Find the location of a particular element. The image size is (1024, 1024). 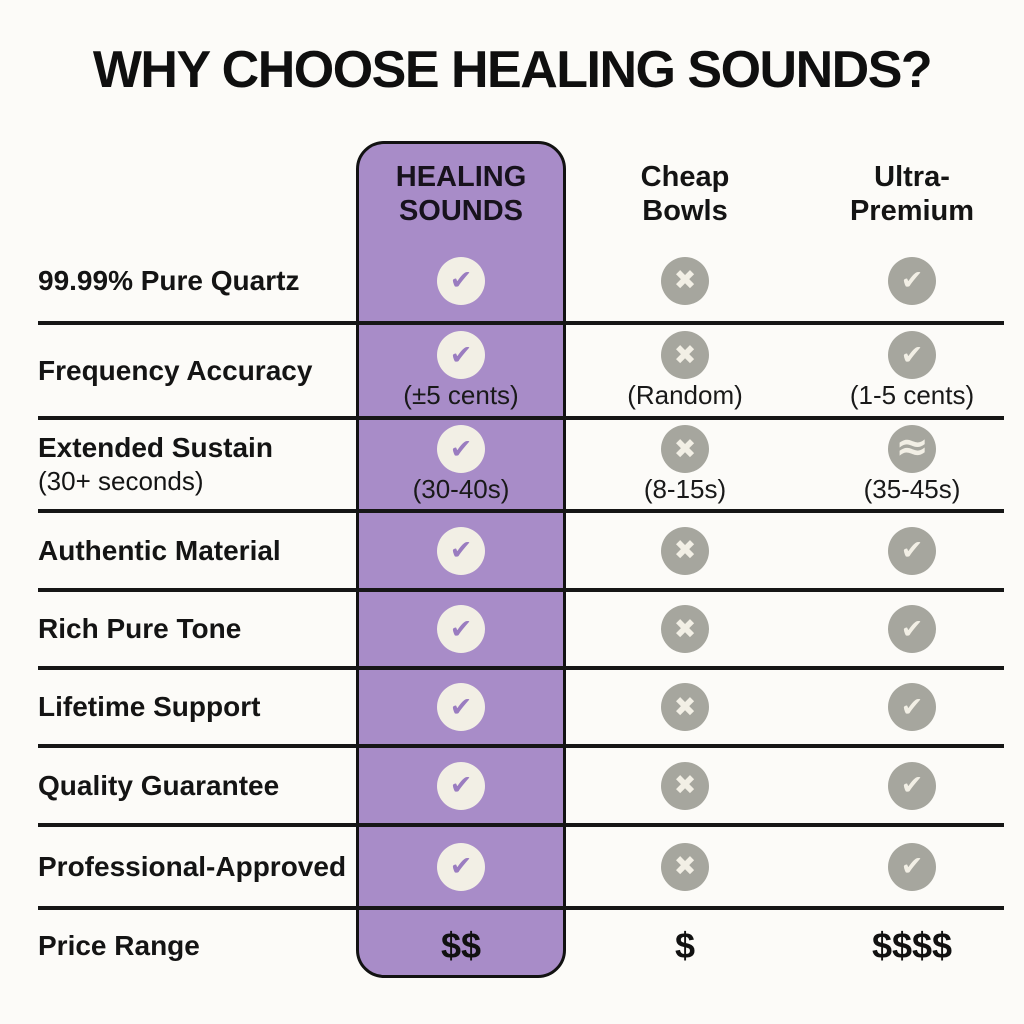

cell-cheap: $ is located at coordinates (685, 946).